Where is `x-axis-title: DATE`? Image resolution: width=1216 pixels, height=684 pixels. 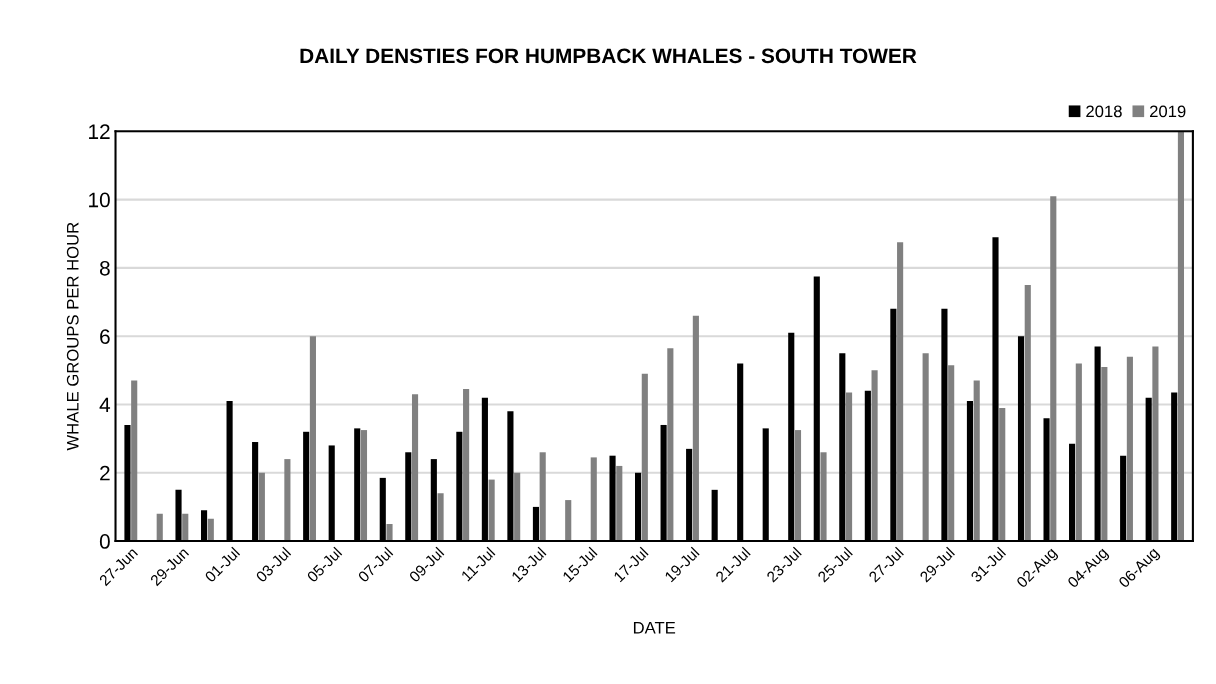
x-axis-title: DATE is located at coordinates (654, 627).